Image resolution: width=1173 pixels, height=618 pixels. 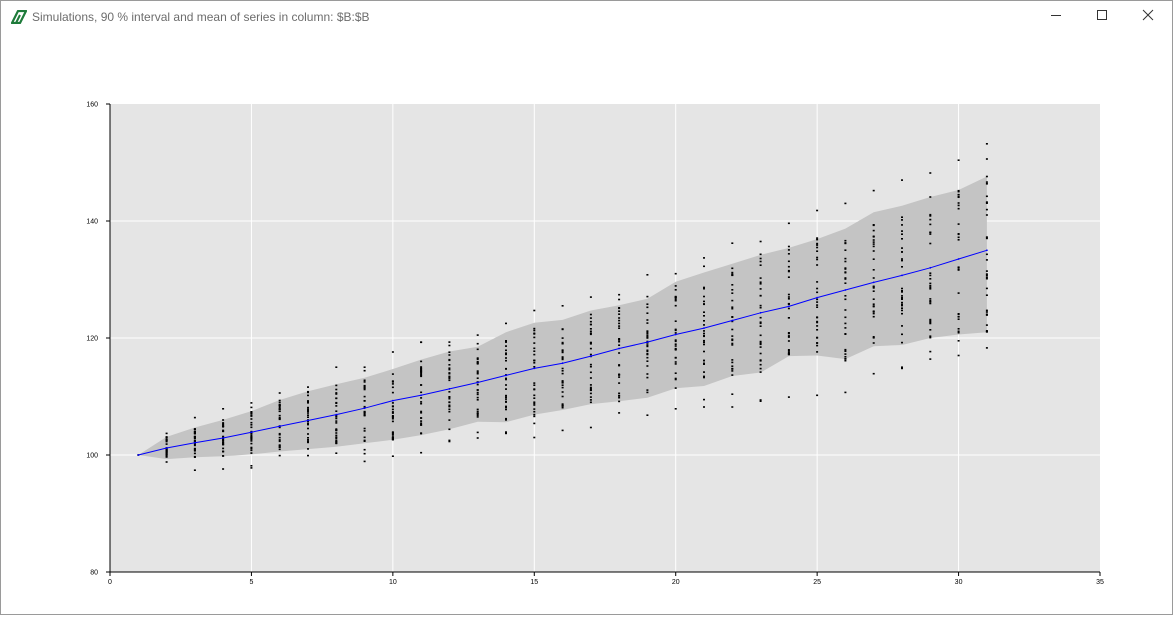 I want to click on close-button, so click(x=1148, y=17).